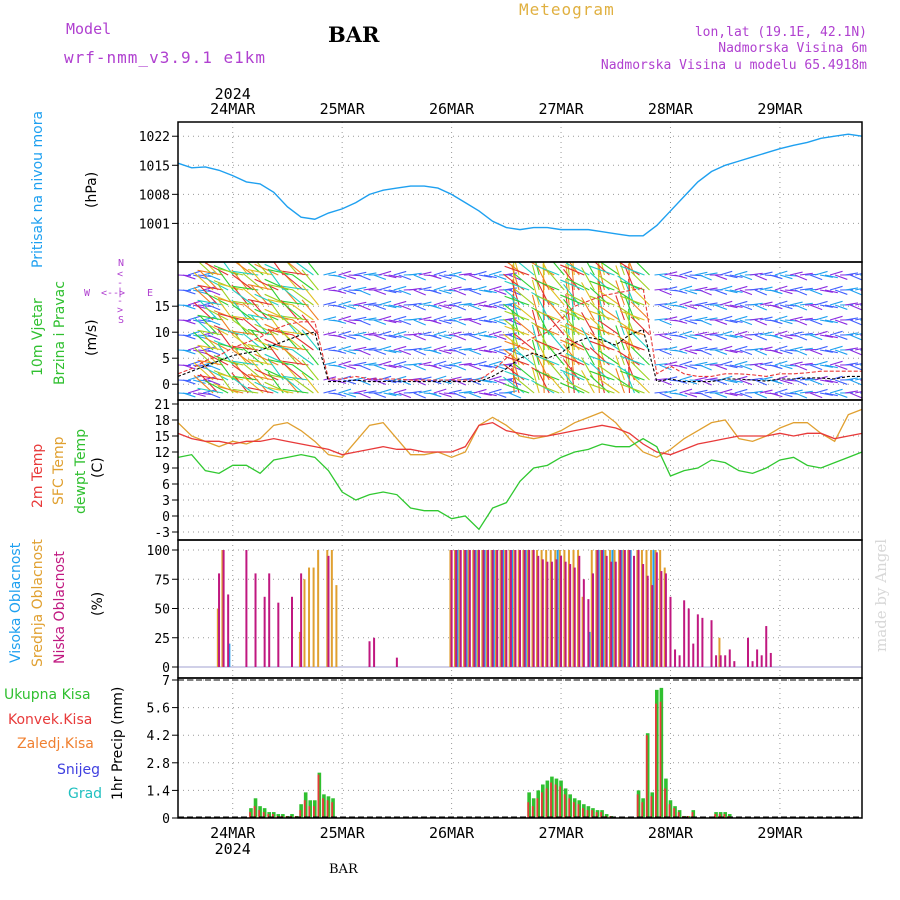 The width and height of the screenshot is (900, 900). I want to click on precip-bar-total, so click(264, 813).